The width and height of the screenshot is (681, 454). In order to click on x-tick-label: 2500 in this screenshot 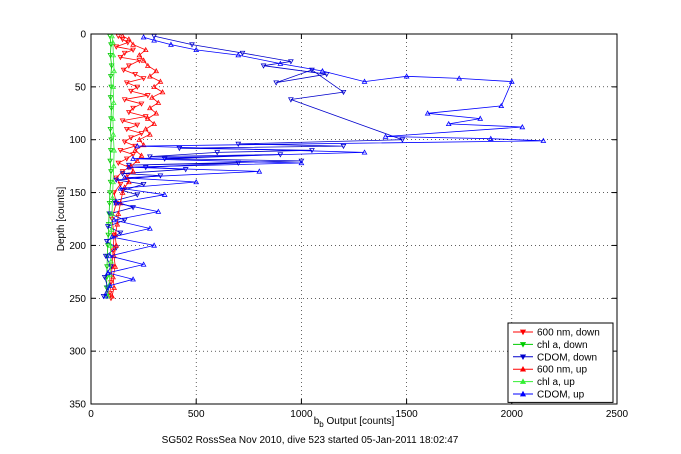, I will do `click(617, 414)`.